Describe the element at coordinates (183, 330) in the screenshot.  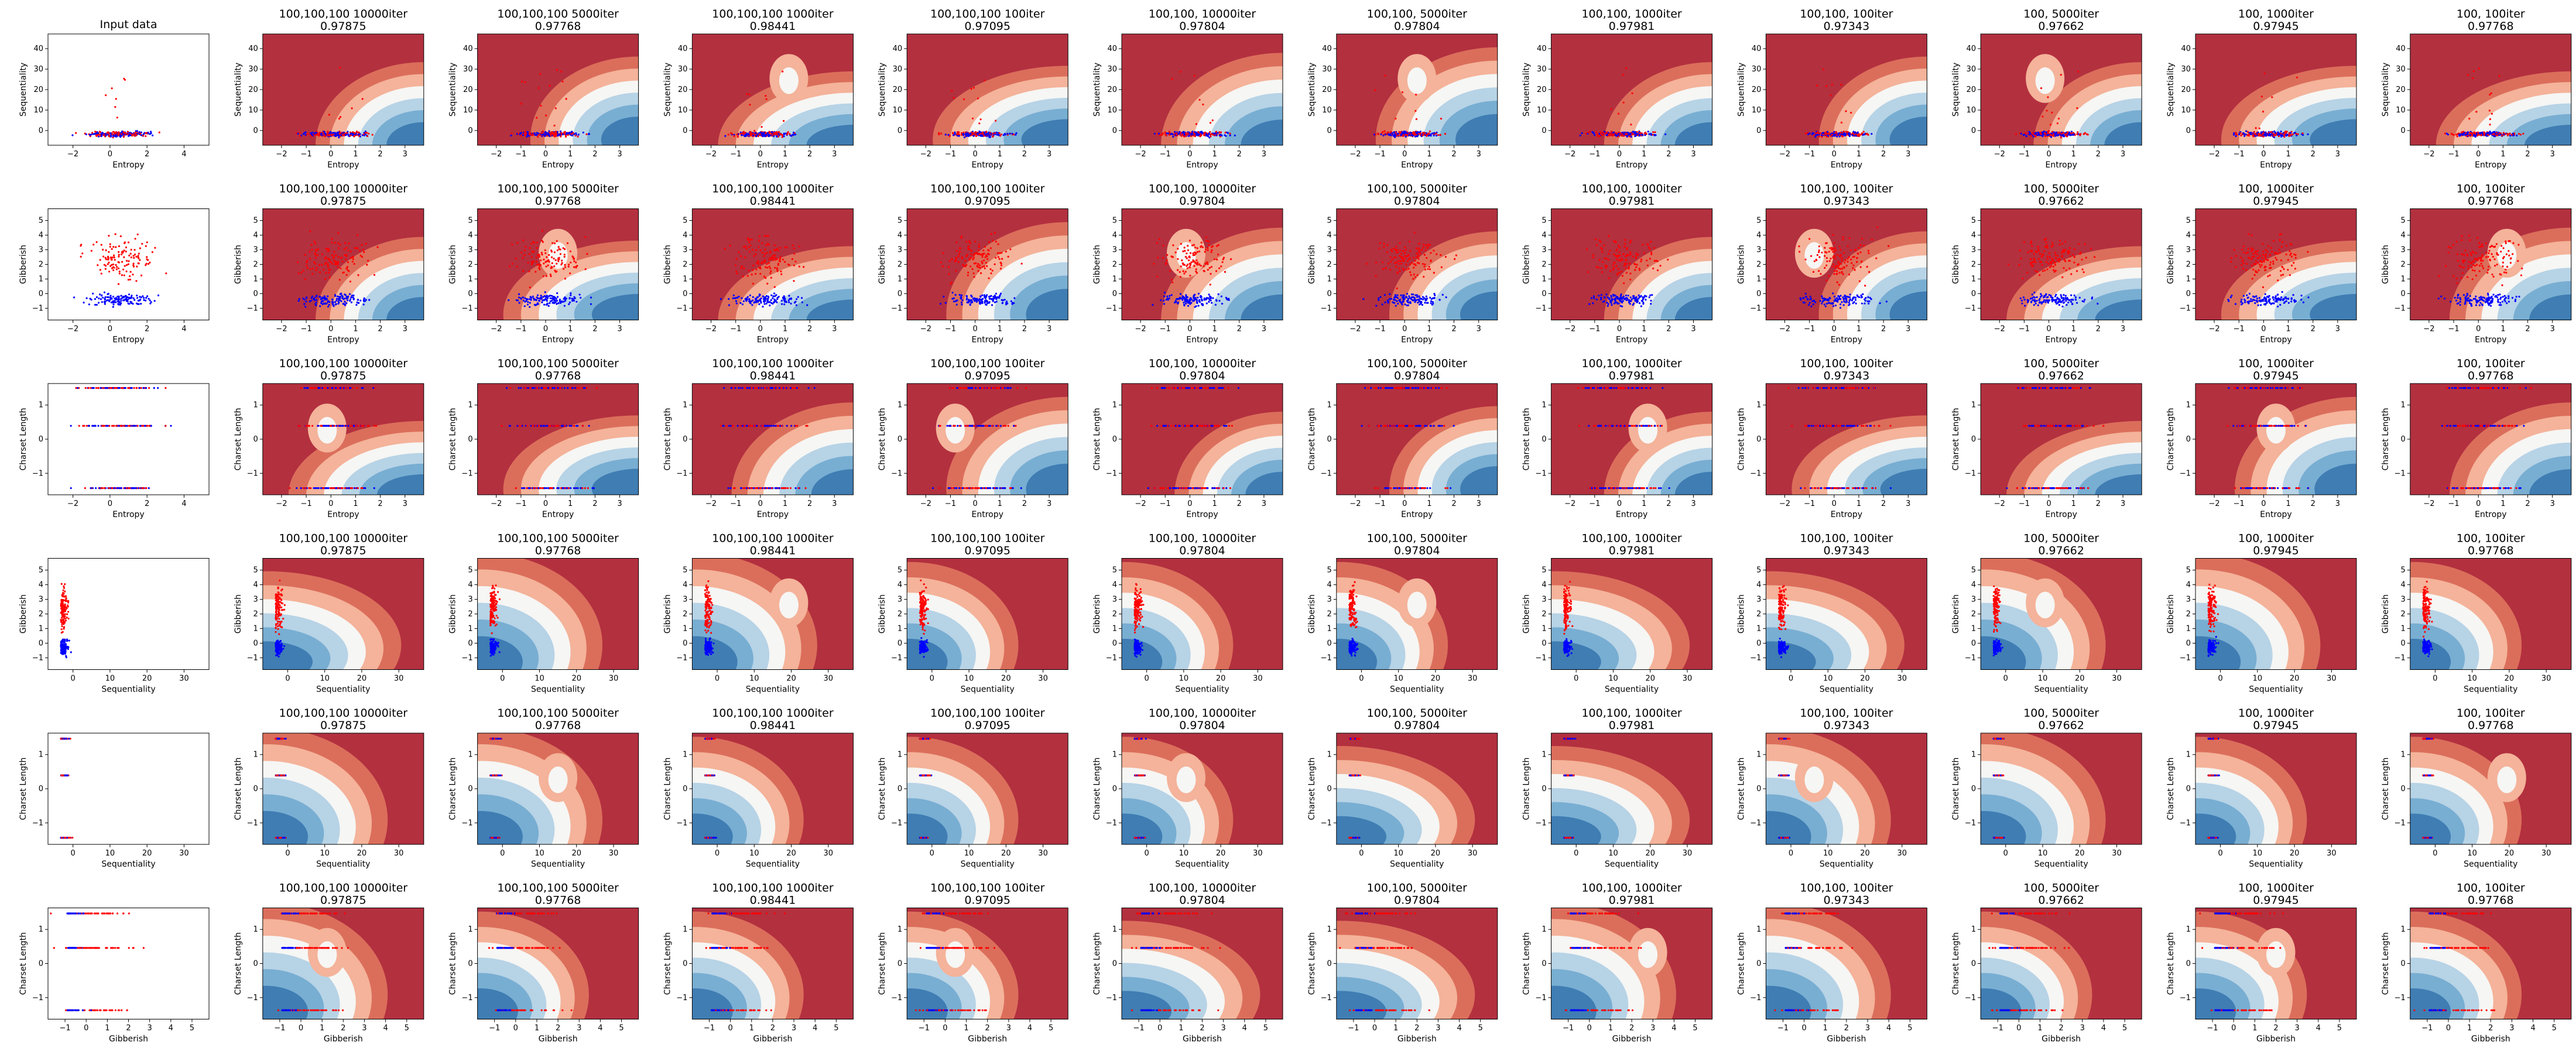
I see `x-tick-label: 4` at that location.